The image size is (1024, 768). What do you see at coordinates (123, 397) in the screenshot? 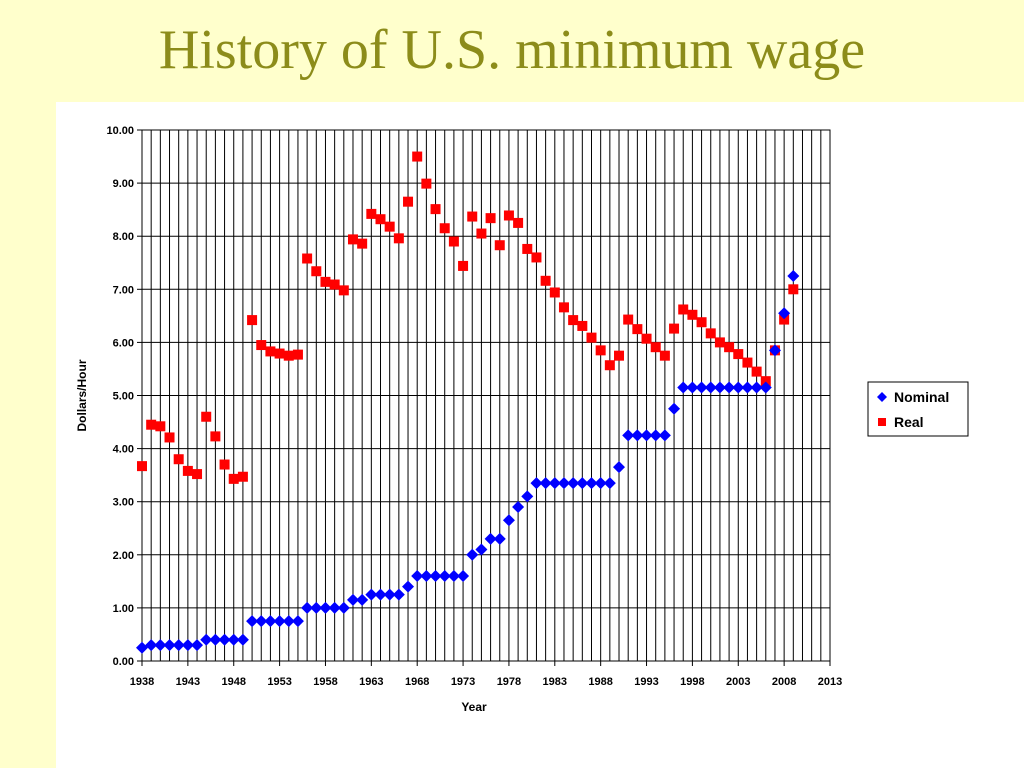
I see `y-tick-label: 5.00` at bounding box center [123, 397].